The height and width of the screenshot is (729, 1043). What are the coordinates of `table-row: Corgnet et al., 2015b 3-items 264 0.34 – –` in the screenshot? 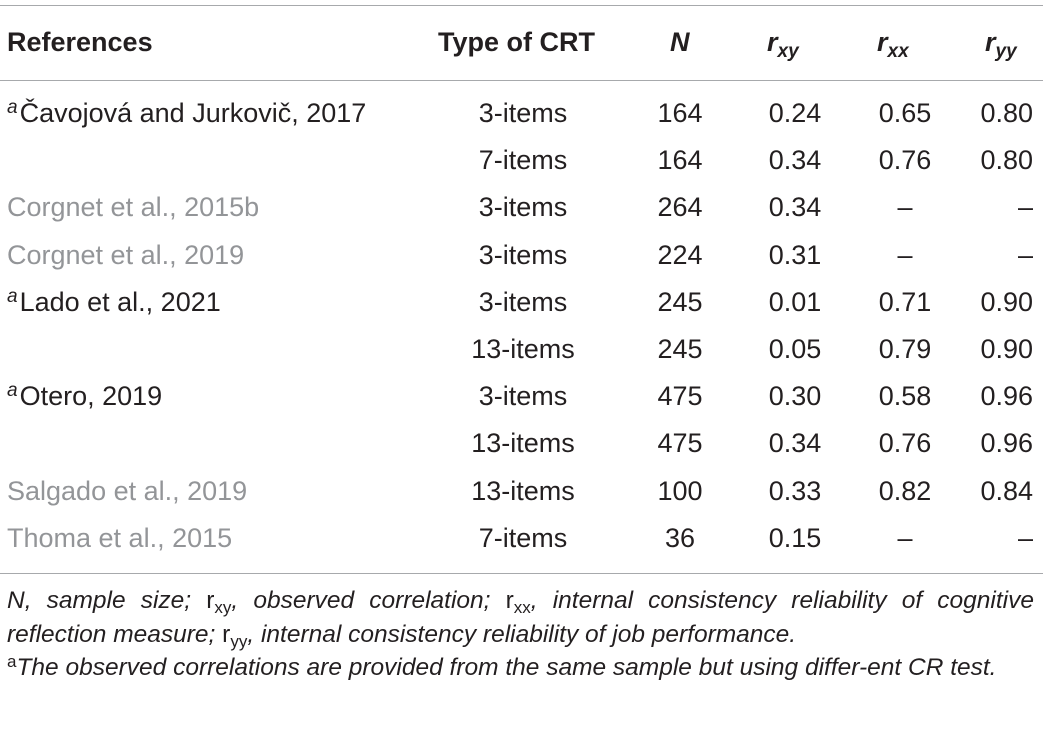 It's located at (521, 210).